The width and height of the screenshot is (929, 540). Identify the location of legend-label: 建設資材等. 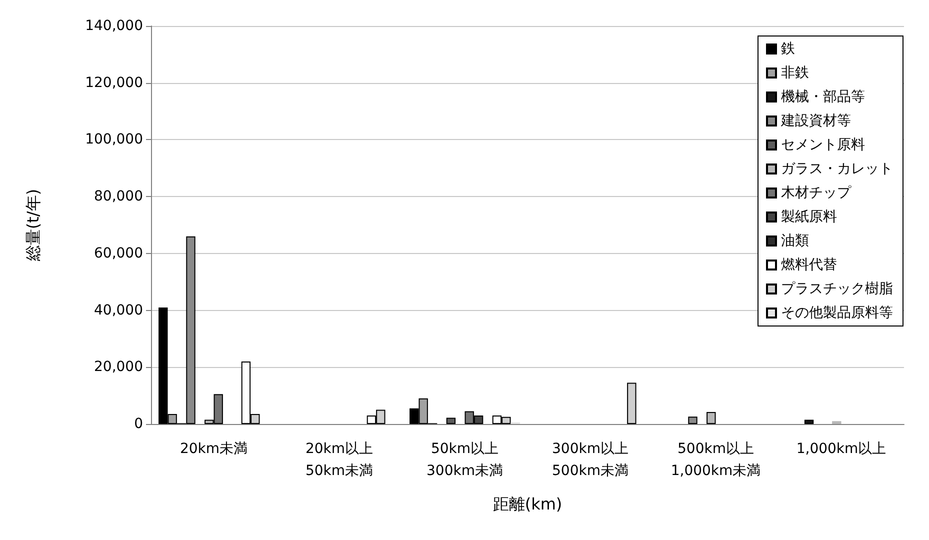
(815, 121).